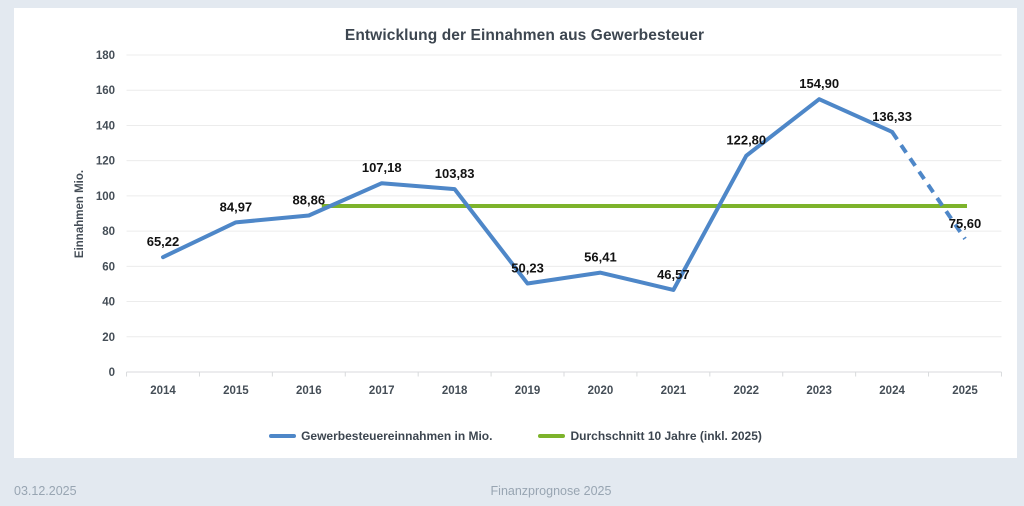 This screenshot has height=506, width=1024. Describe the element at coordinates (105, 91) in the screenshot. I see `y-axis-tick-label: 160` at that location.